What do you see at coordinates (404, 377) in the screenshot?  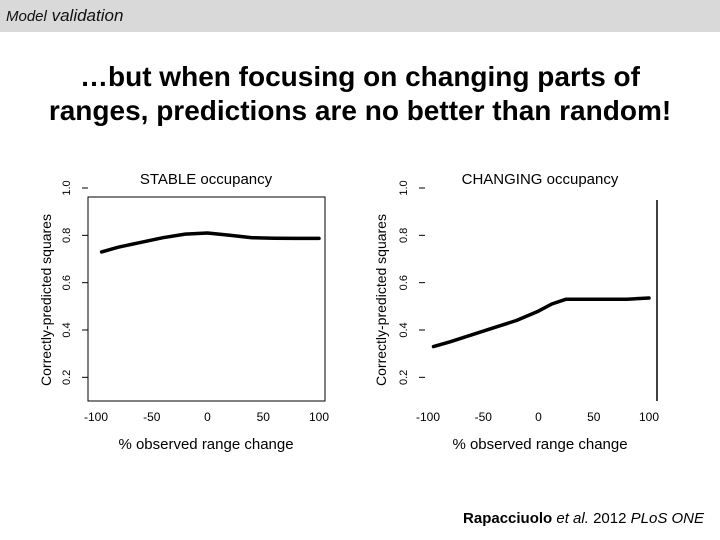 I see `chart-2-ytick-label: 0.2` at bounding box center [404, 377].